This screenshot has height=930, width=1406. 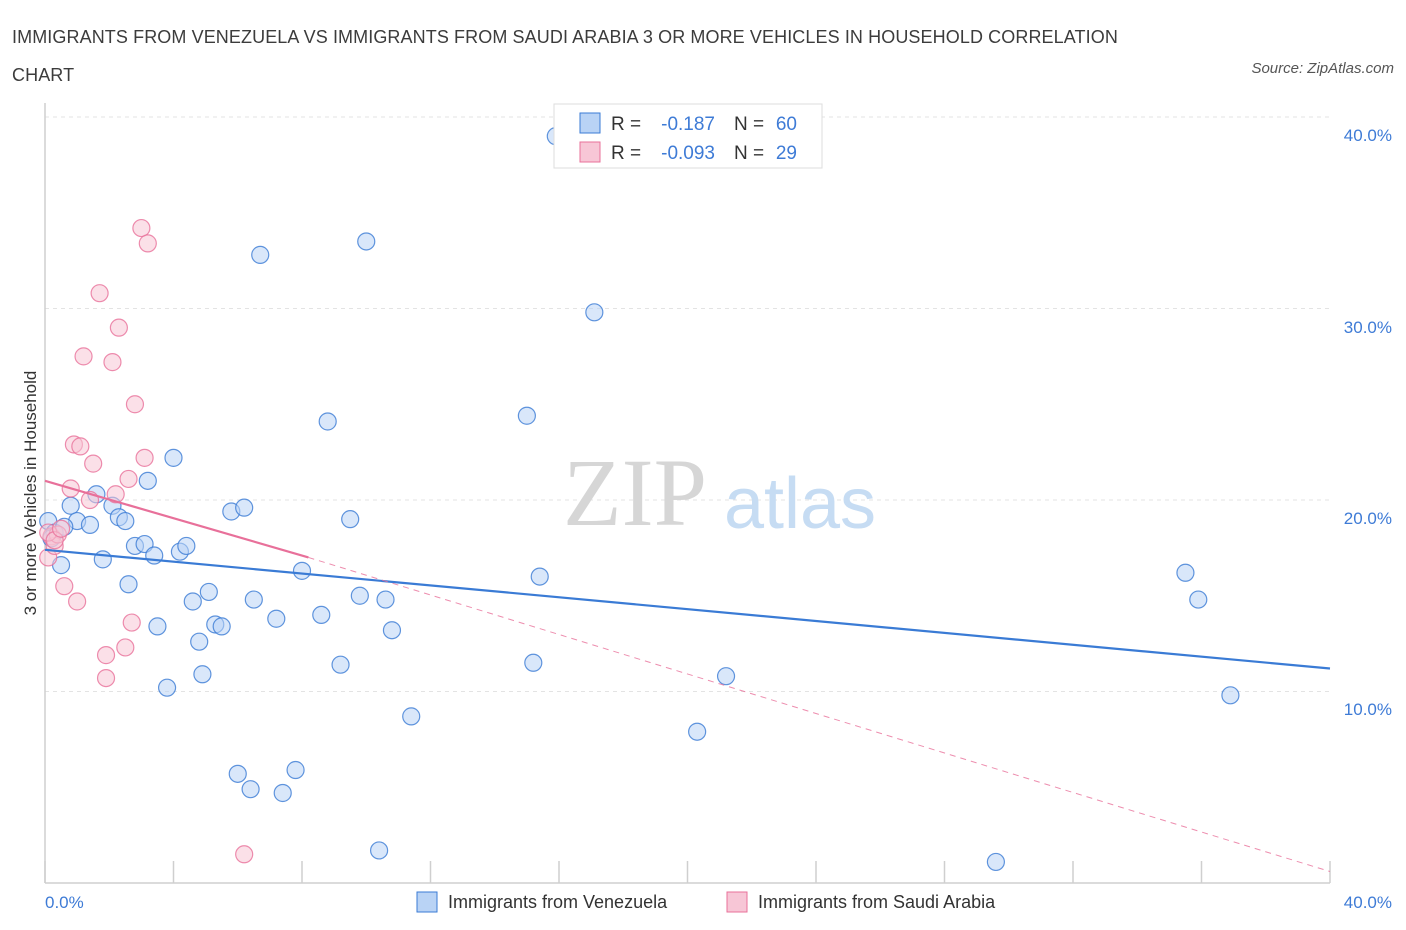 I want to click on y-axis-title: 3 or more Vehicles in Household, so click(x=30, y=493).